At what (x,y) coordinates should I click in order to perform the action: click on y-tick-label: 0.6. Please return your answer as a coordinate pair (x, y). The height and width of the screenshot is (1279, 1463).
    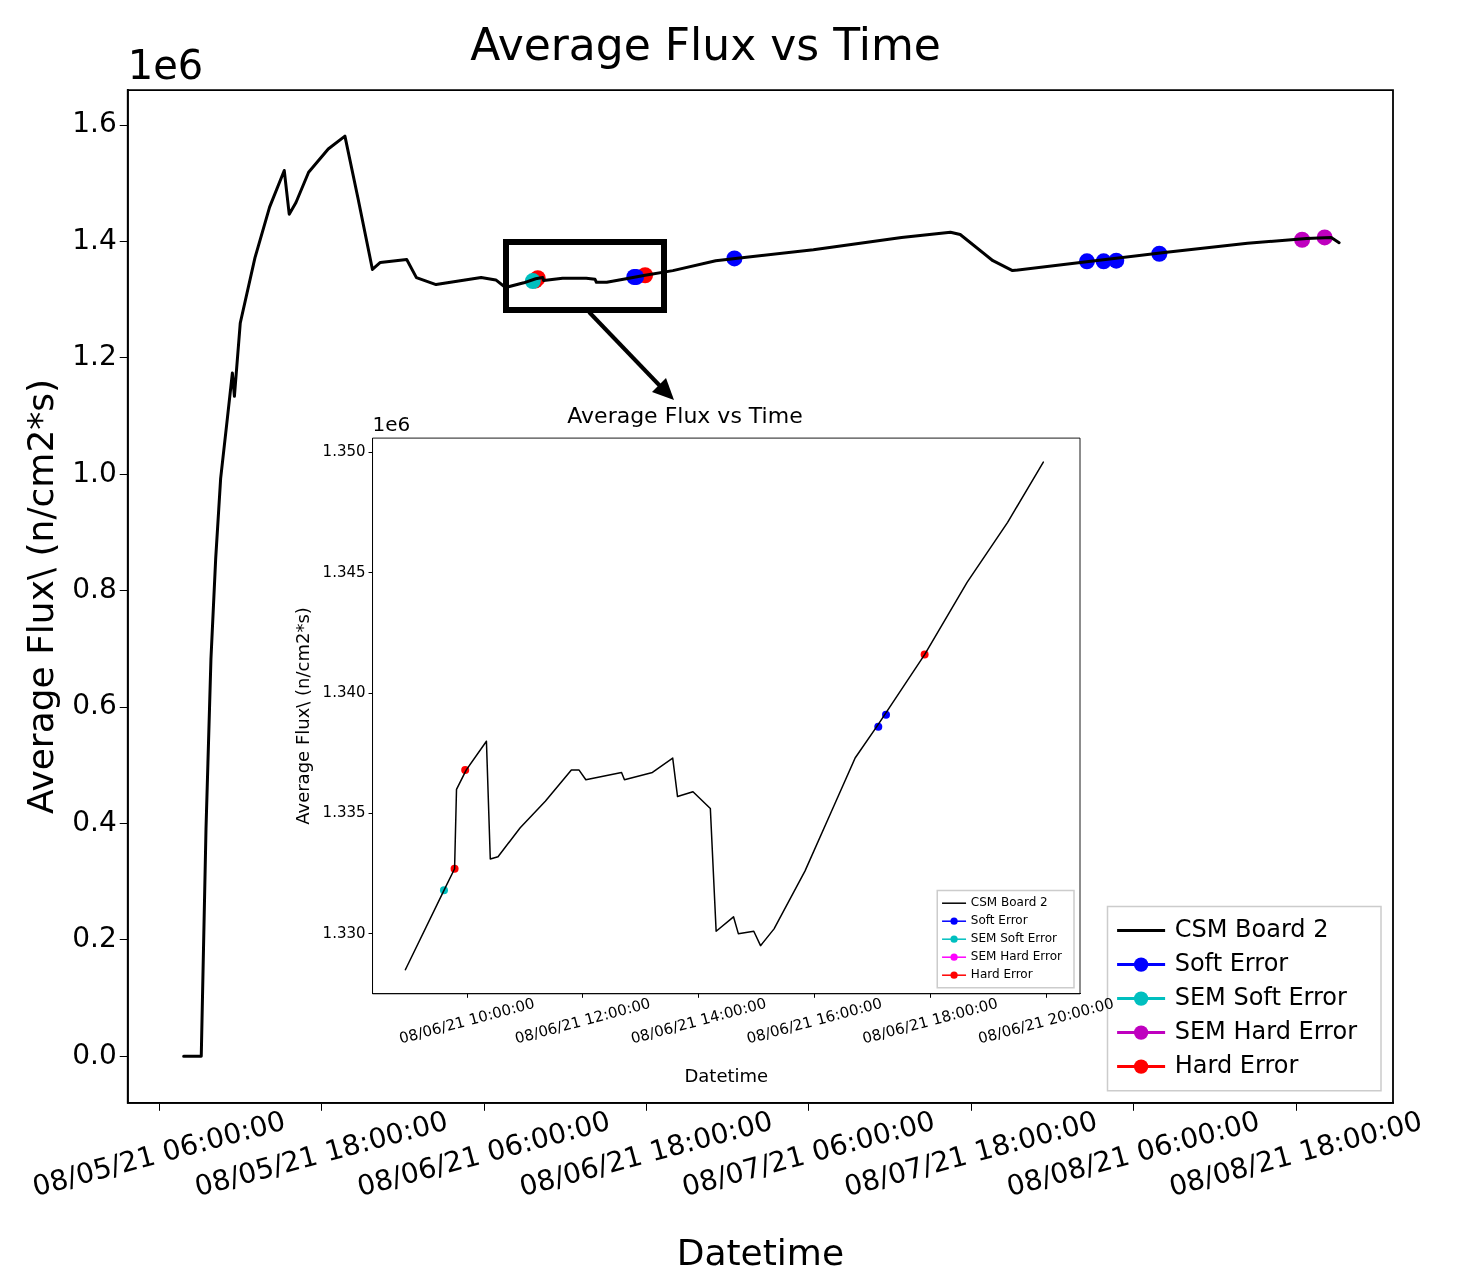
    Looking at the image, I should click on (94, 705).